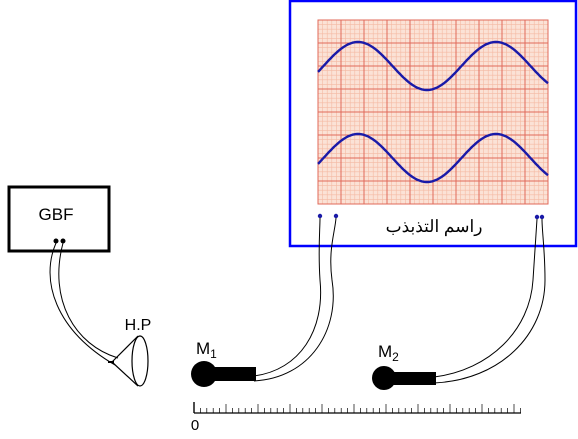 The height and width of the screenshot is (439, 578). Describe the element at coordinates (56, 241) in the screenshot. I see `gbf-terminal-a` at that location.